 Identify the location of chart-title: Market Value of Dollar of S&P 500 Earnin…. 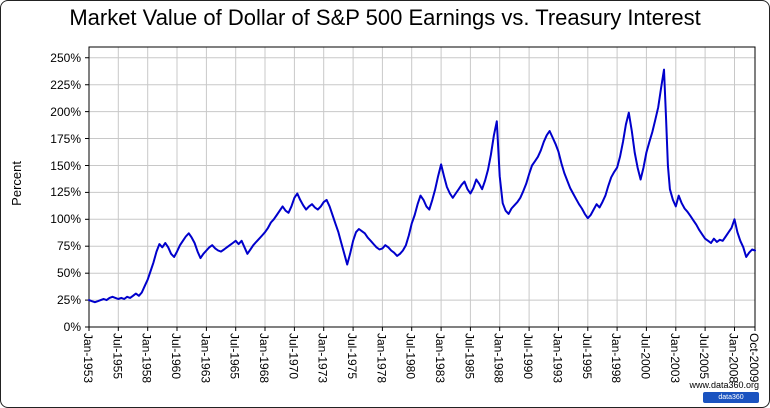
(385, 17).